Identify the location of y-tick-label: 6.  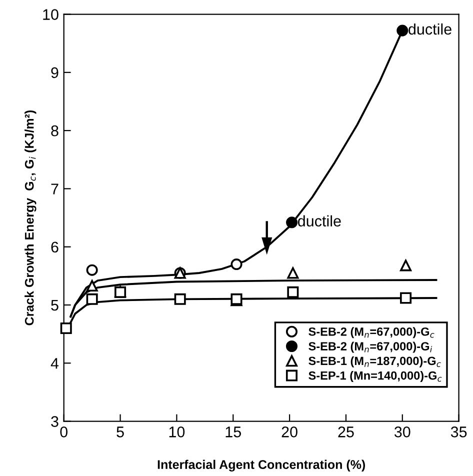
(54, 247).